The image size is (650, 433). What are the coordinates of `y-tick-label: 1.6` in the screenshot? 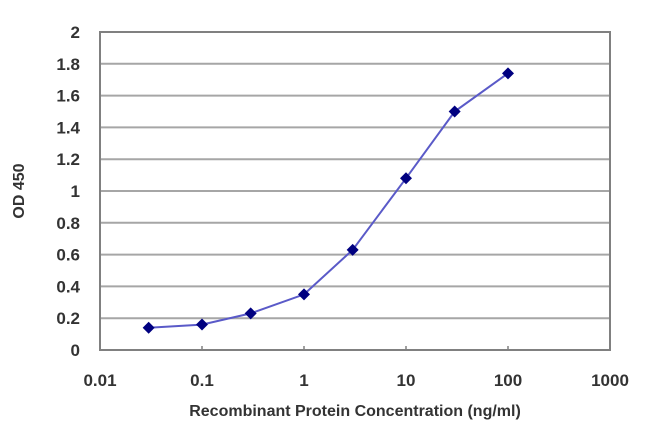 It's located at (68, 96).